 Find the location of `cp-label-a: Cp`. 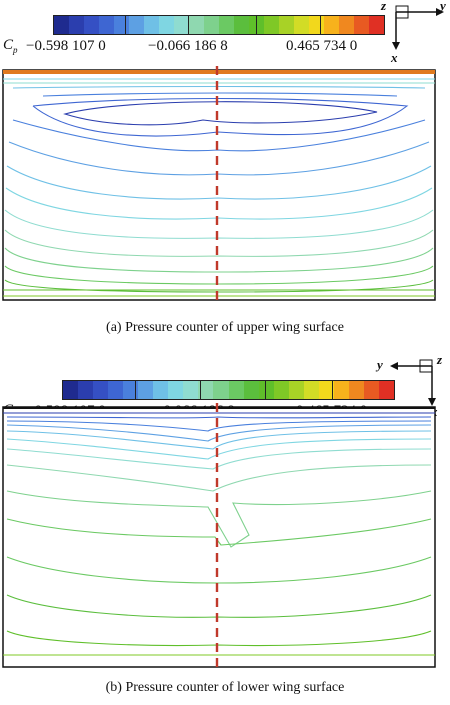

cp-label-a: Cp is located at coordinates (10, 46).